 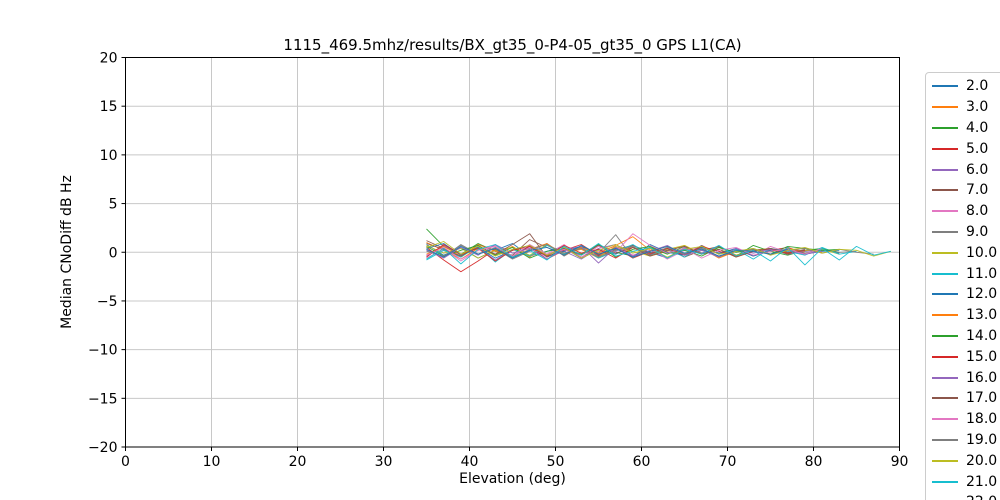 What do you see at coordinates (963, 128) in the screenshot?
I see `legend-item: 4.0` at bounding box center [963, 128].